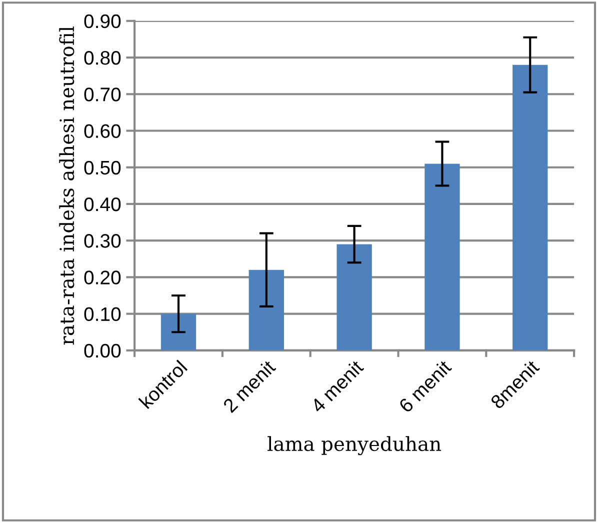  What do you see at coordinates (355, 446) in the screenshot?
I see `x-axis-title: lama penyeduhan` at bounding box center [355, 446].